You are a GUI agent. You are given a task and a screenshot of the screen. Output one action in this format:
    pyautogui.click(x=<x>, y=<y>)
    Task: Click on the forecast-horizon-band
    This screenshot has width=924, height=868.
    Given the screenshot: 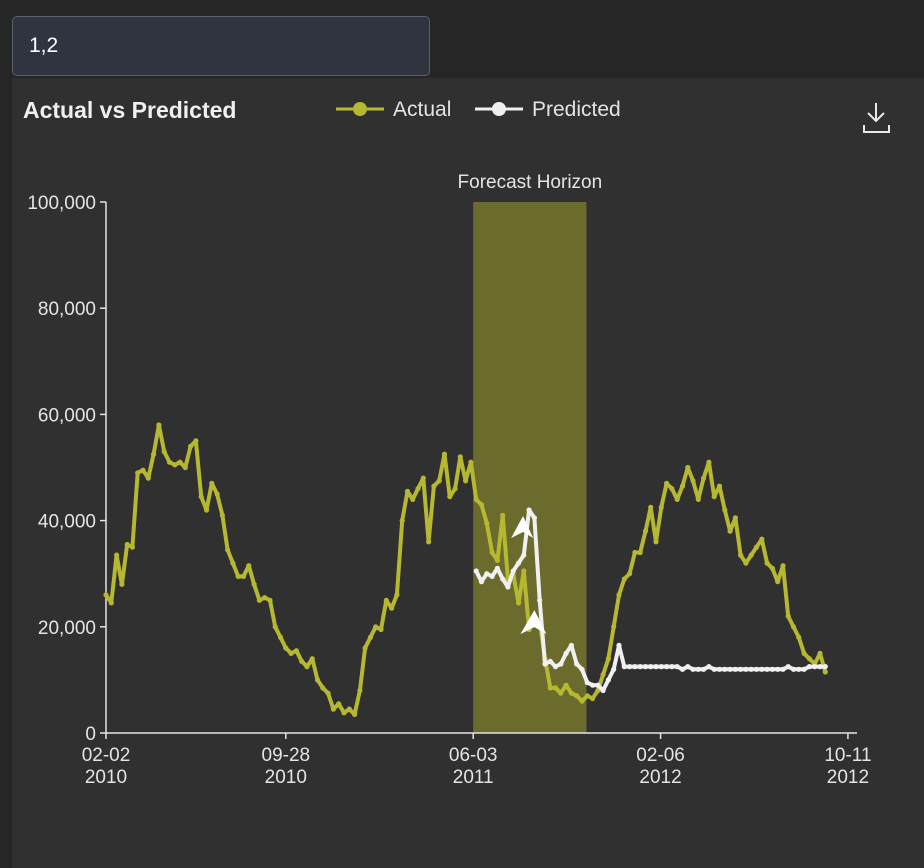 What is the action you would take?
    pyautogui.click(x=530, y=467)
    